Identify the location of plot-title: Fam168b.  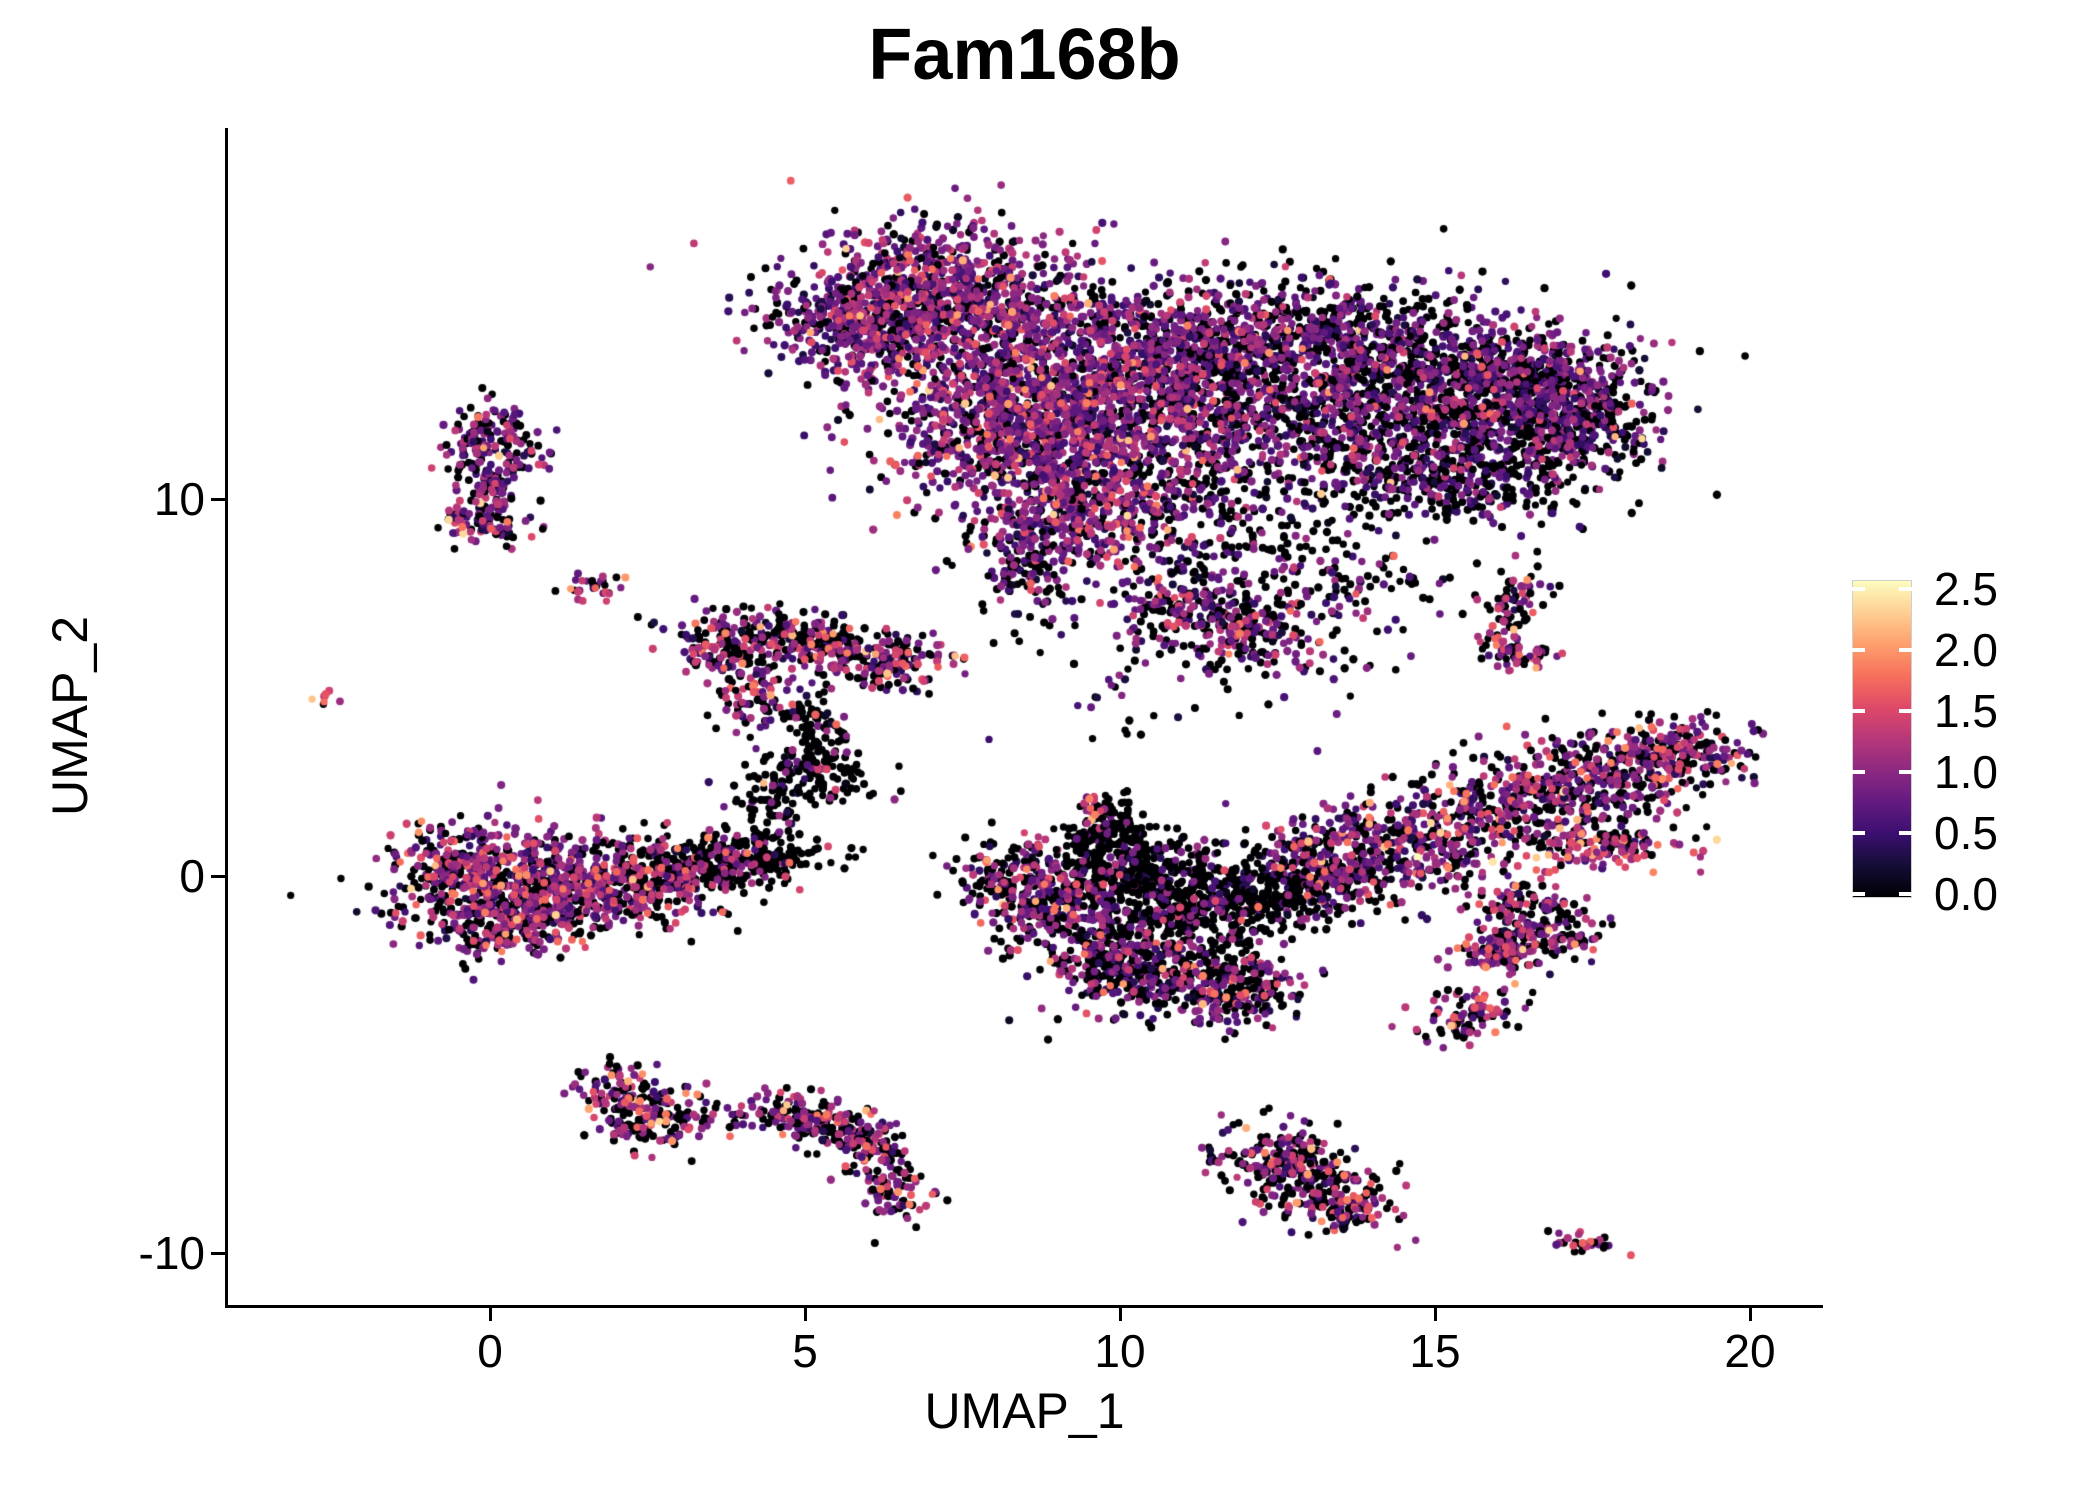
(1024, 55).